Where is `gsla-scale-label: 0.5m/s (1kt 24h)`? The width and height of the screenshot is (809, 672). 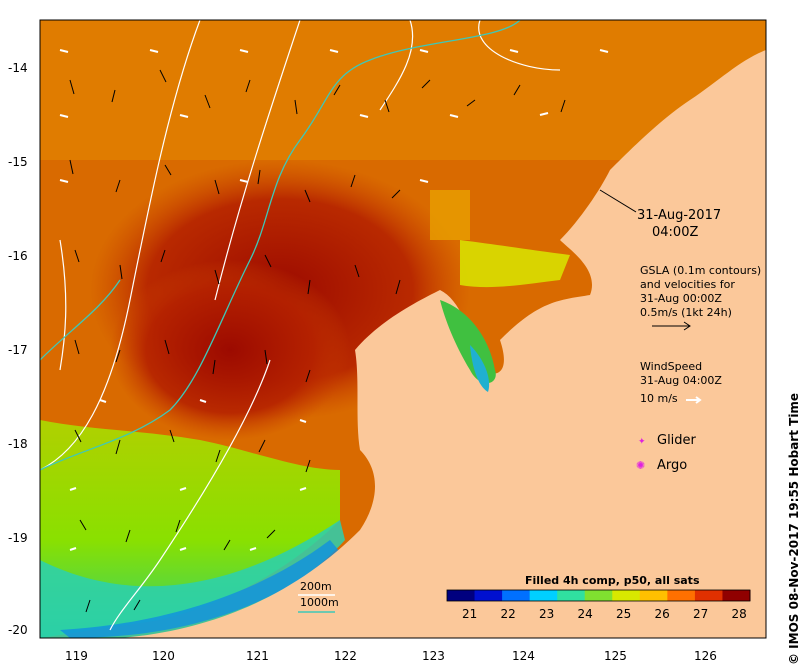 gsla-scale-label: 0.5m/s (1kt 24h) is located at coordinates (686, 312).